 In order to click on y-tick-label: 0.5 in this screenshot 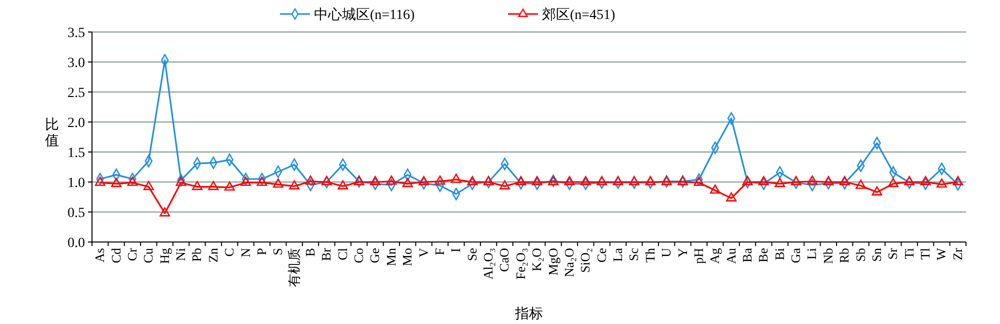, I will do `click(76, 213)`.